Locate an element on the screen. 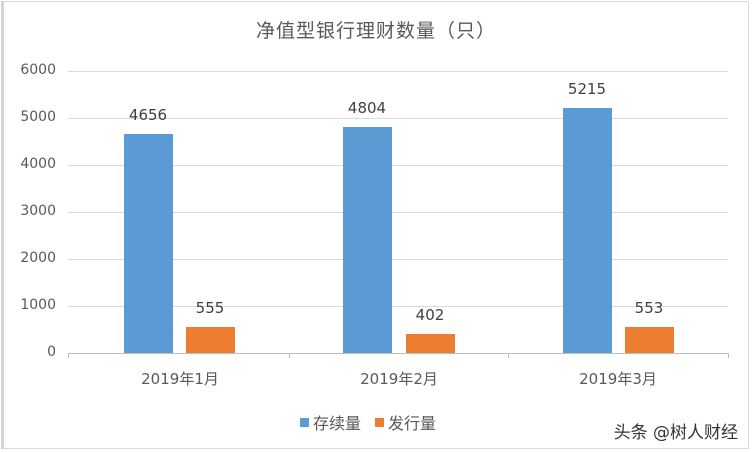 The image size is (752, 452). y-tick-3000: 3000 is located at coordinates (38, 211).